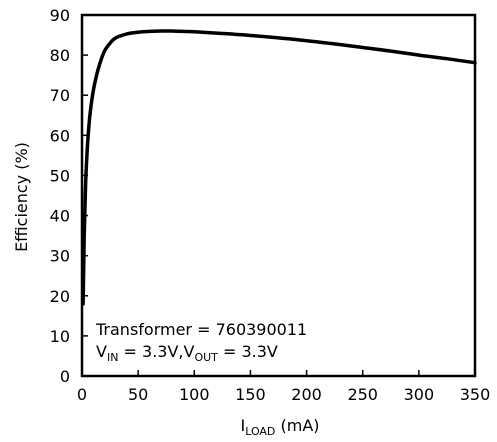  What do you see at coordinates (362, 394) in the screenshot?
I see `x-tick-label: 250` at bounding box center [362, 394].